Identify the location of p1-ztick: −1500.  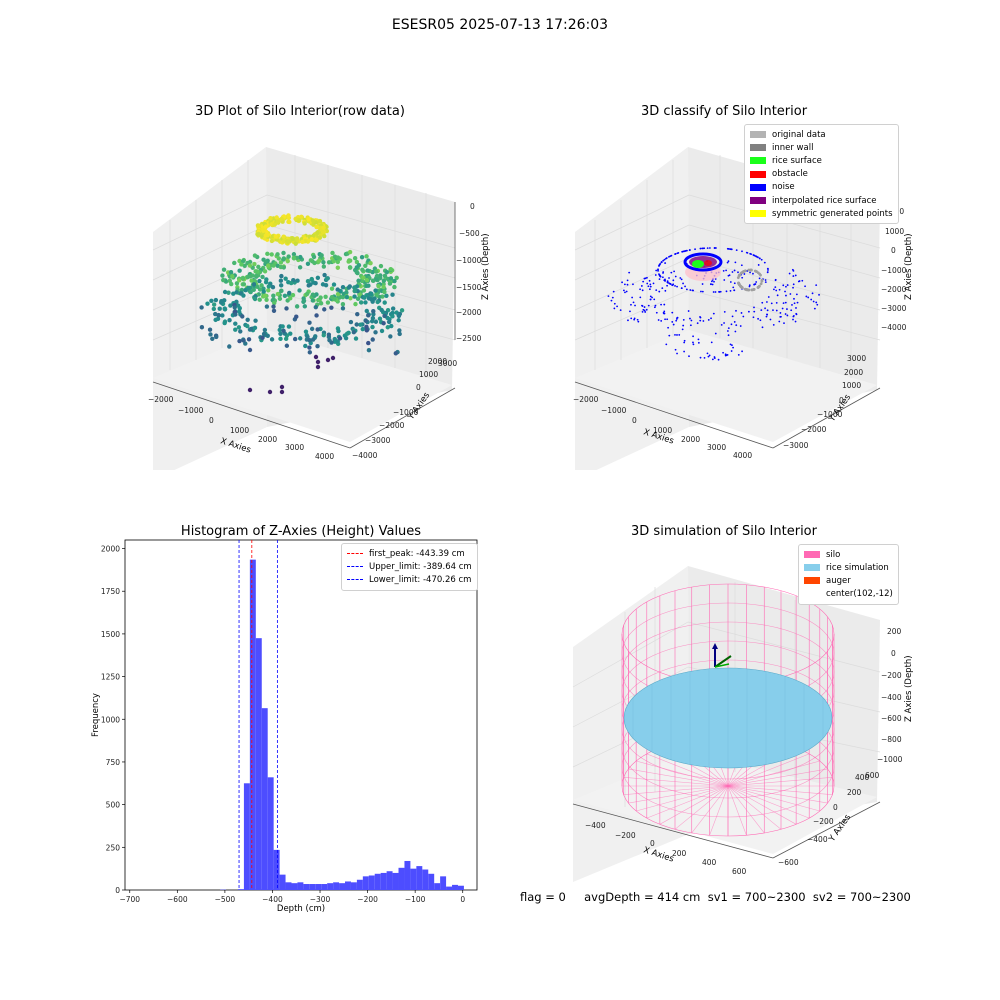
(469, 287).